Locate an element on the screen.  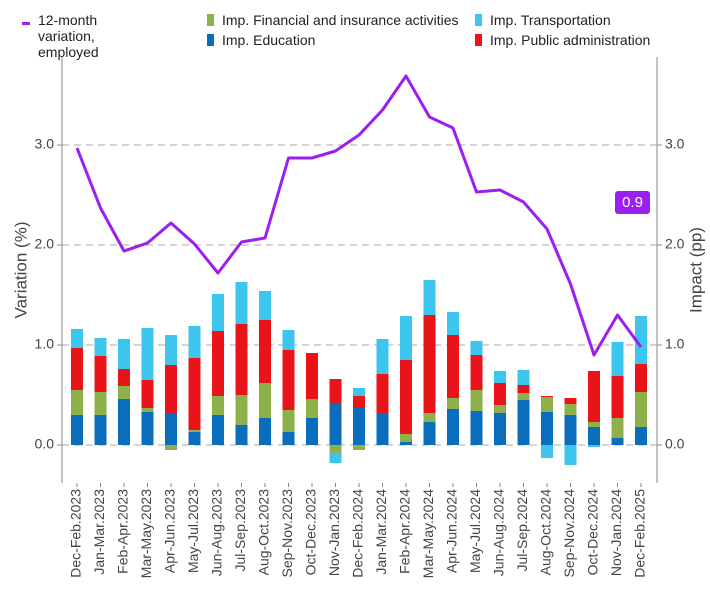
legend-item: Imp. Education is located at coordinates (342, 40).